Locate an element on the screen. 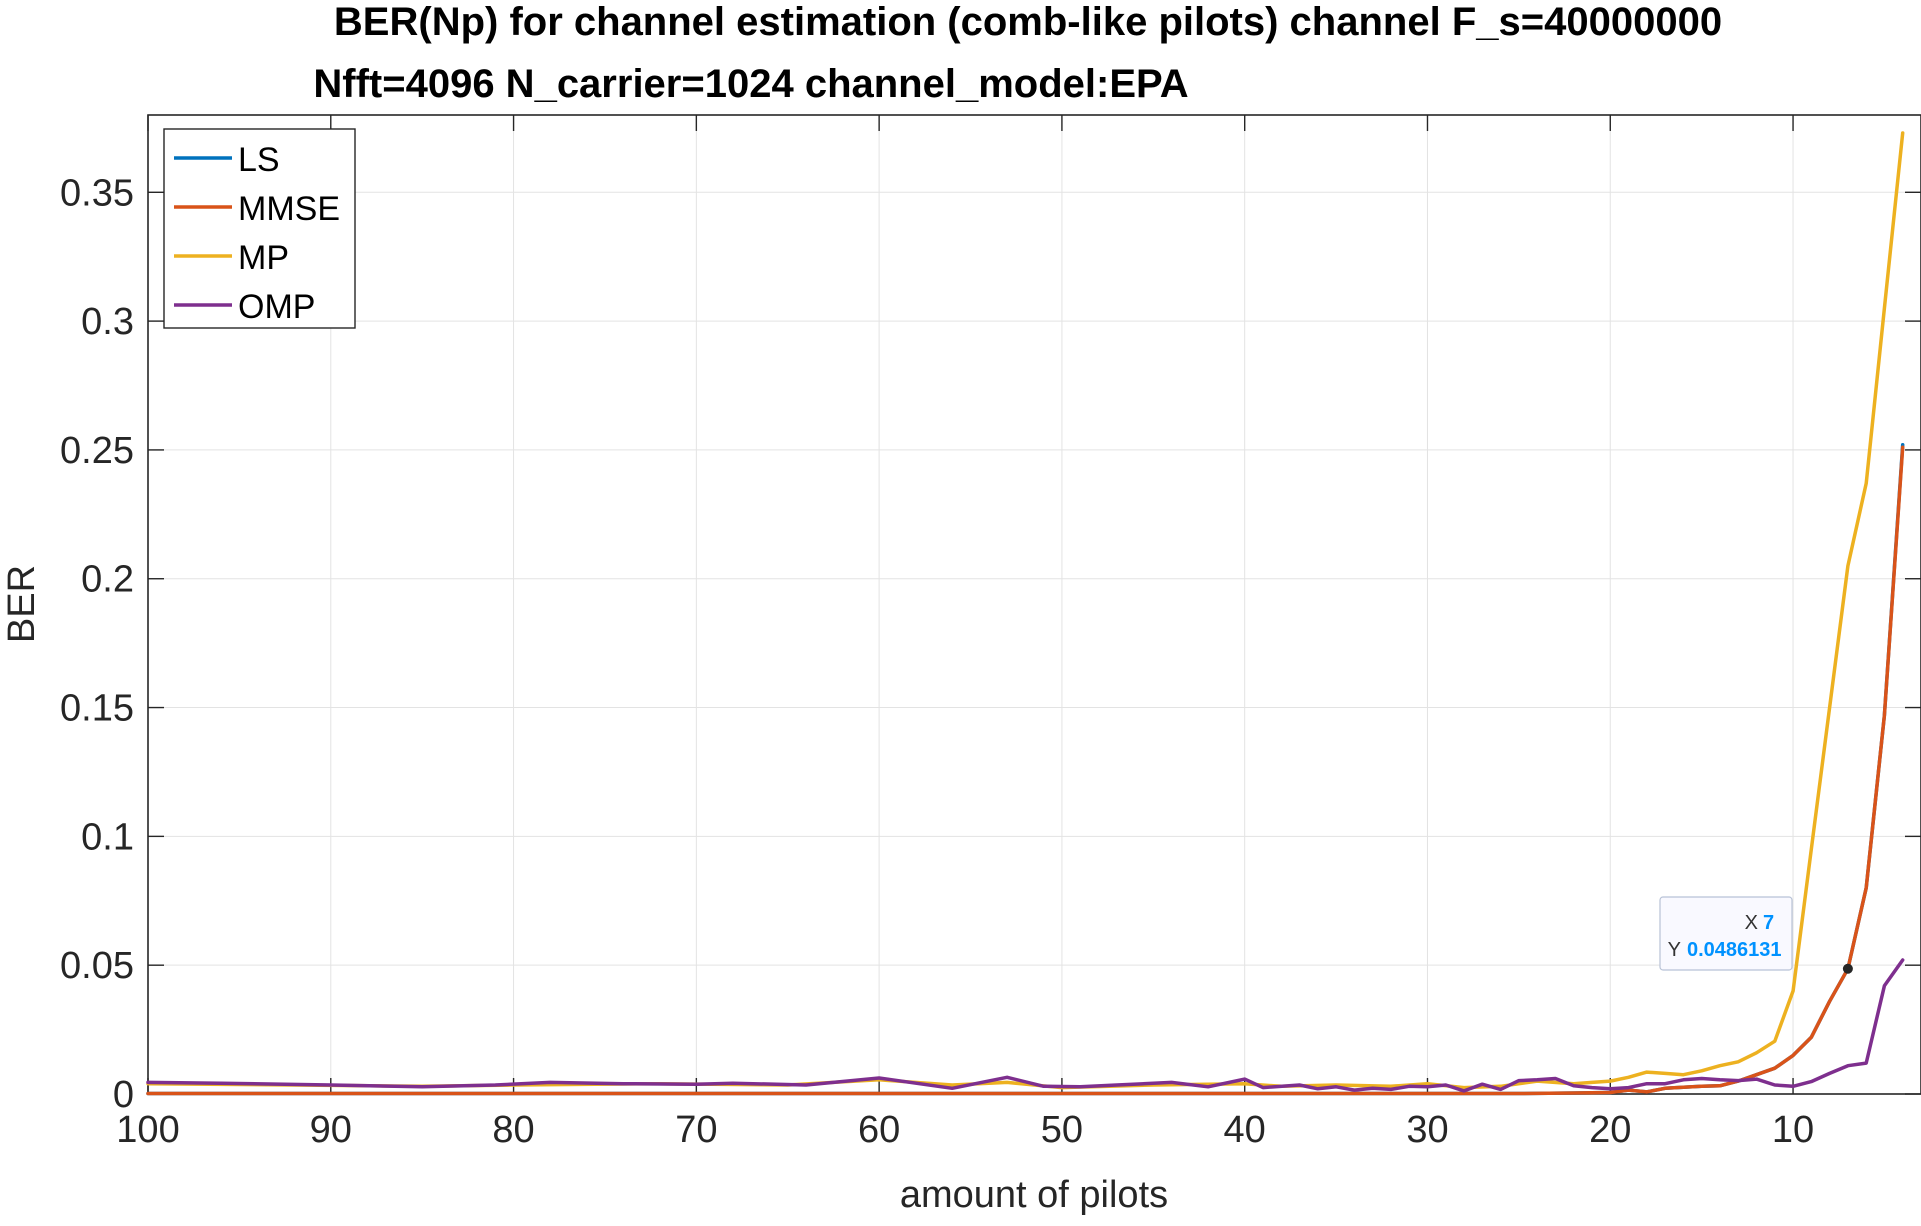 The width and height of the screenshot is (1921, 1226). x-tick-label: 60 is located at coordinates (879, 1130).